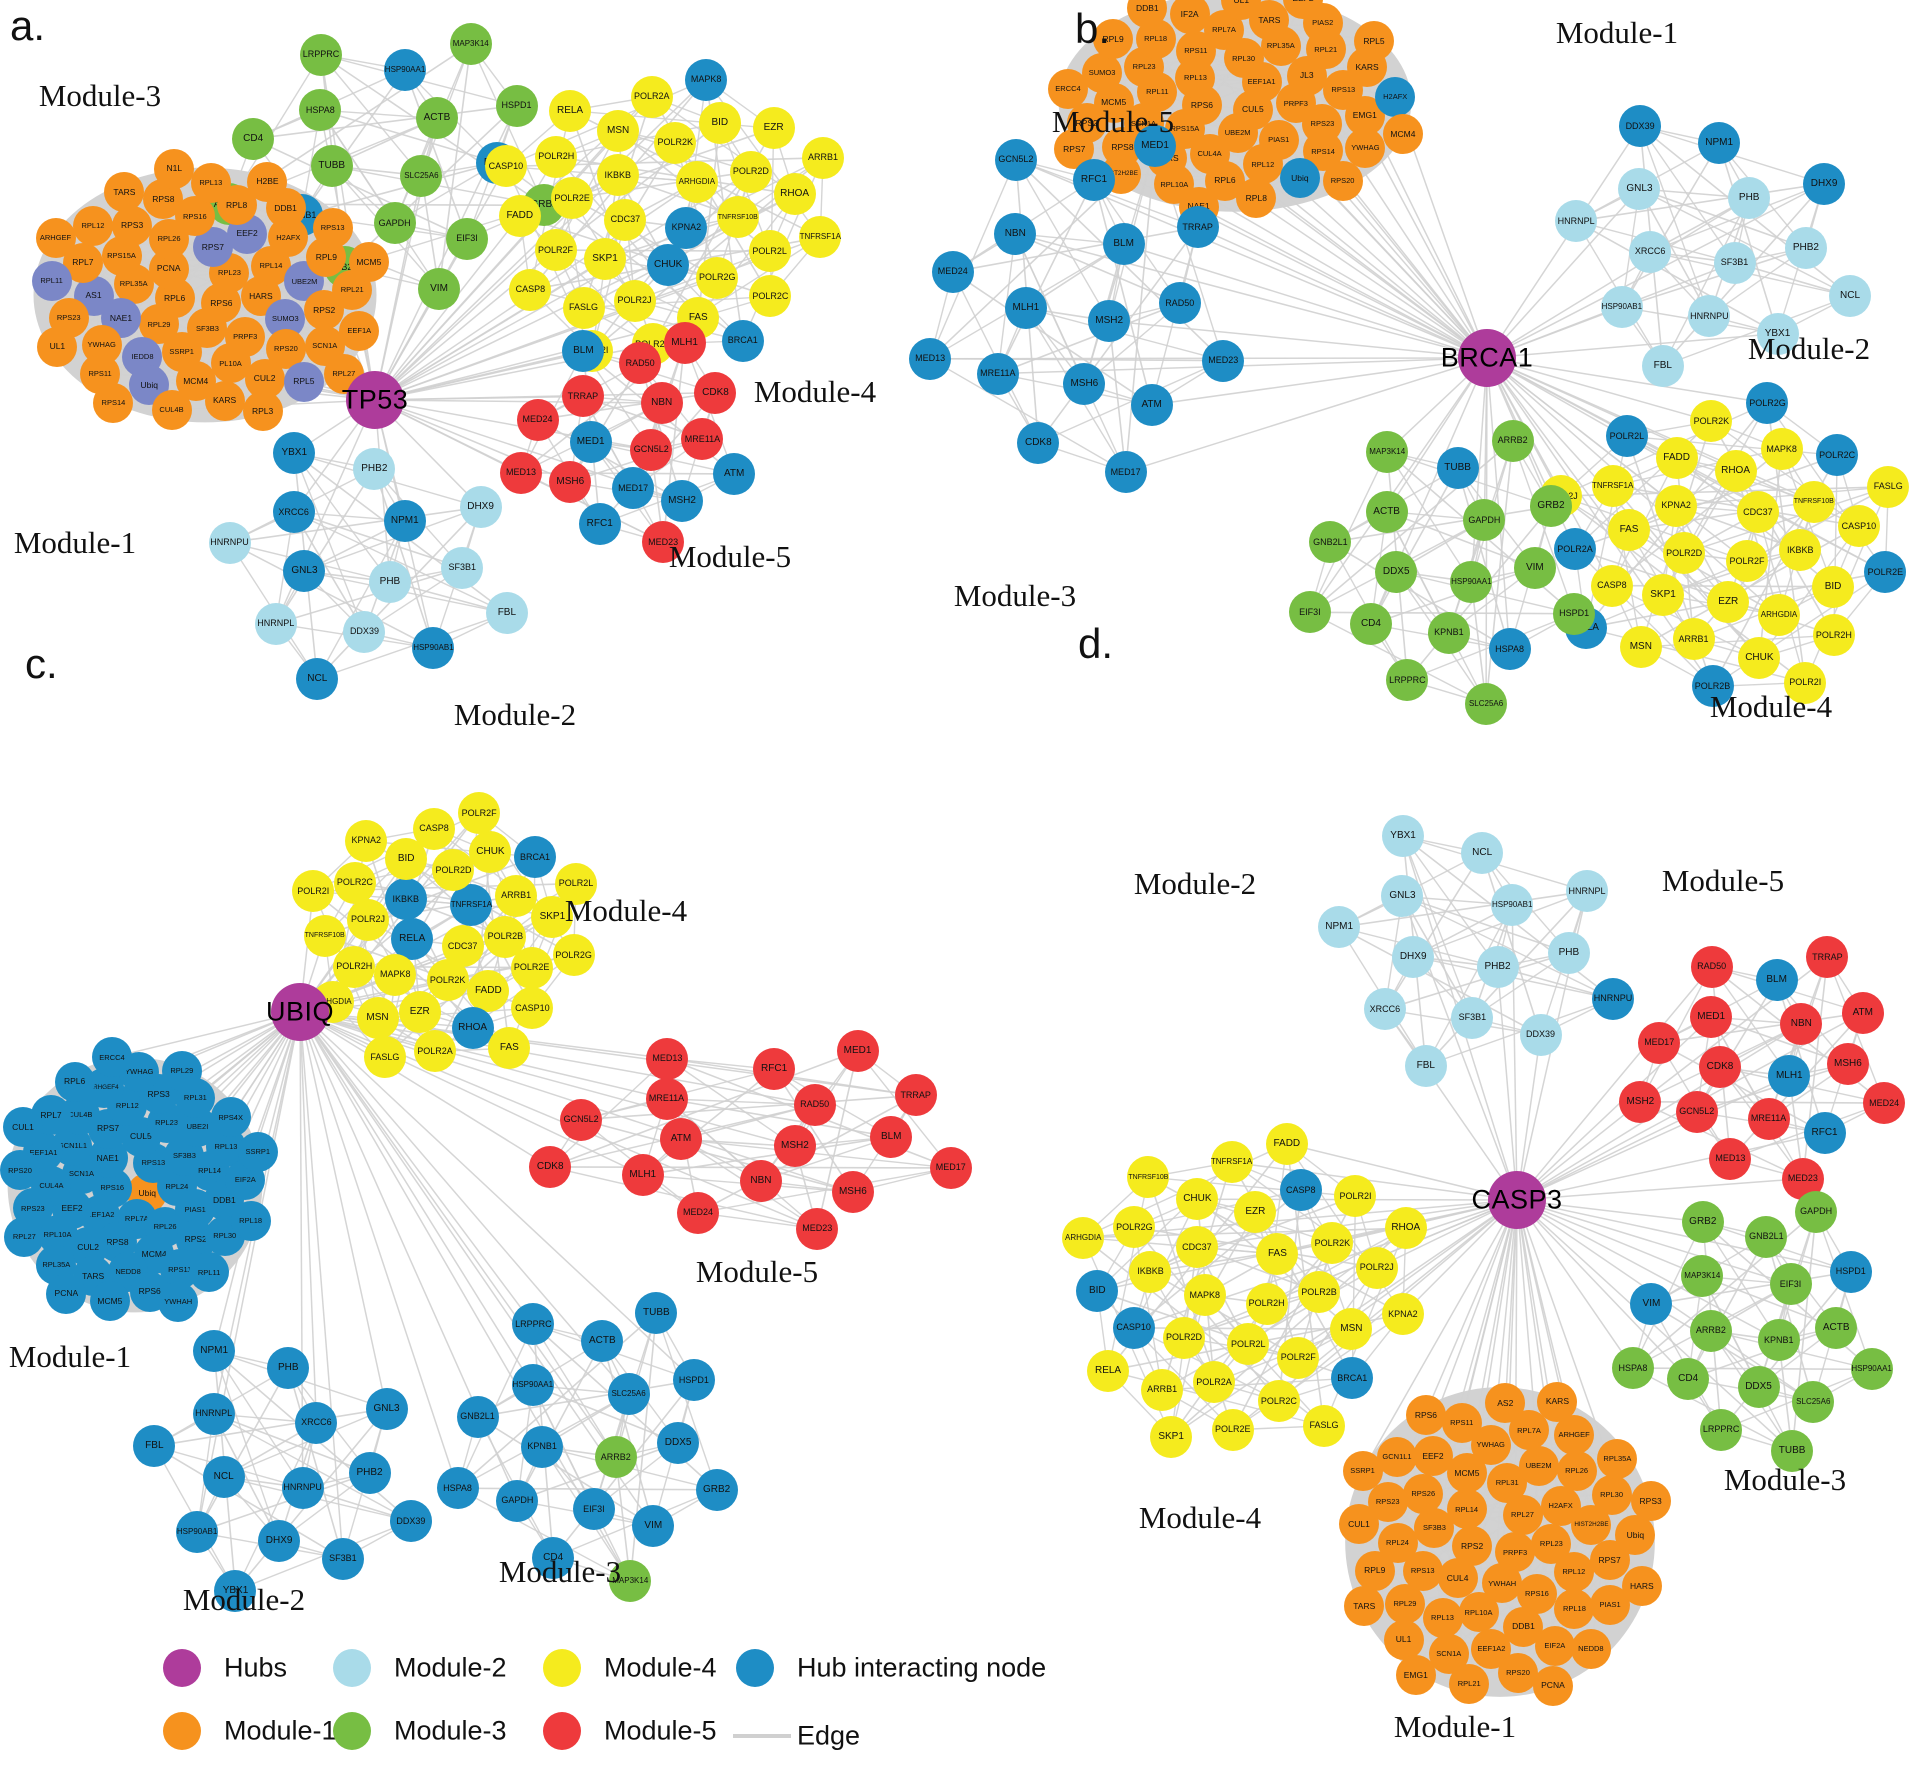  What do you see at coordinates (716, 1489) in the screenshot?
I see `node-grb2: GRB2` at bounding box center [716, 1489].